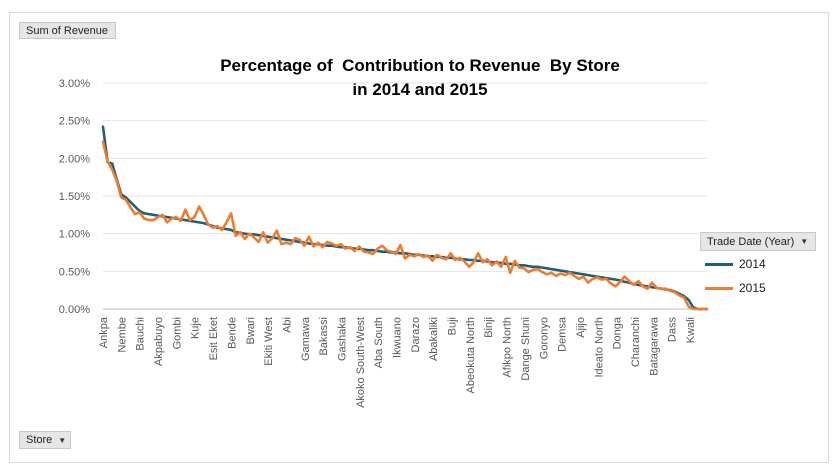 Image resolution: width=839 pixels, height=469 pixels. Describe the element at coordinates (544, 338) in the screenshot. I see `x-tick-label: Goronyo` at that location.